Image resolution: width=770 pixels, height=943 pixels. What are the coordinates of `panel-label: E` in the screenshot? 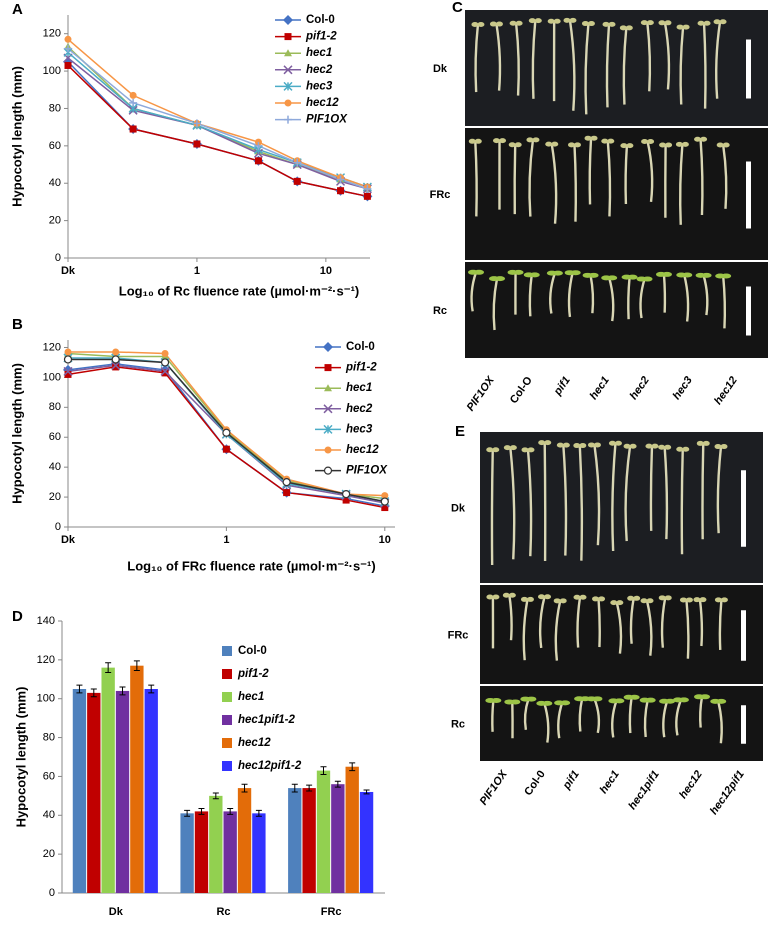 It's located at (460, 431).